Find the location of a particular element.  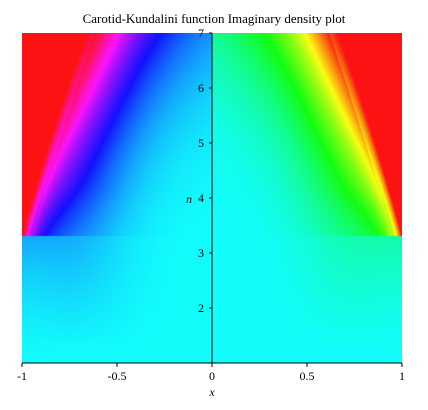

y-axis-label: n is located at coordinates (189, 199).